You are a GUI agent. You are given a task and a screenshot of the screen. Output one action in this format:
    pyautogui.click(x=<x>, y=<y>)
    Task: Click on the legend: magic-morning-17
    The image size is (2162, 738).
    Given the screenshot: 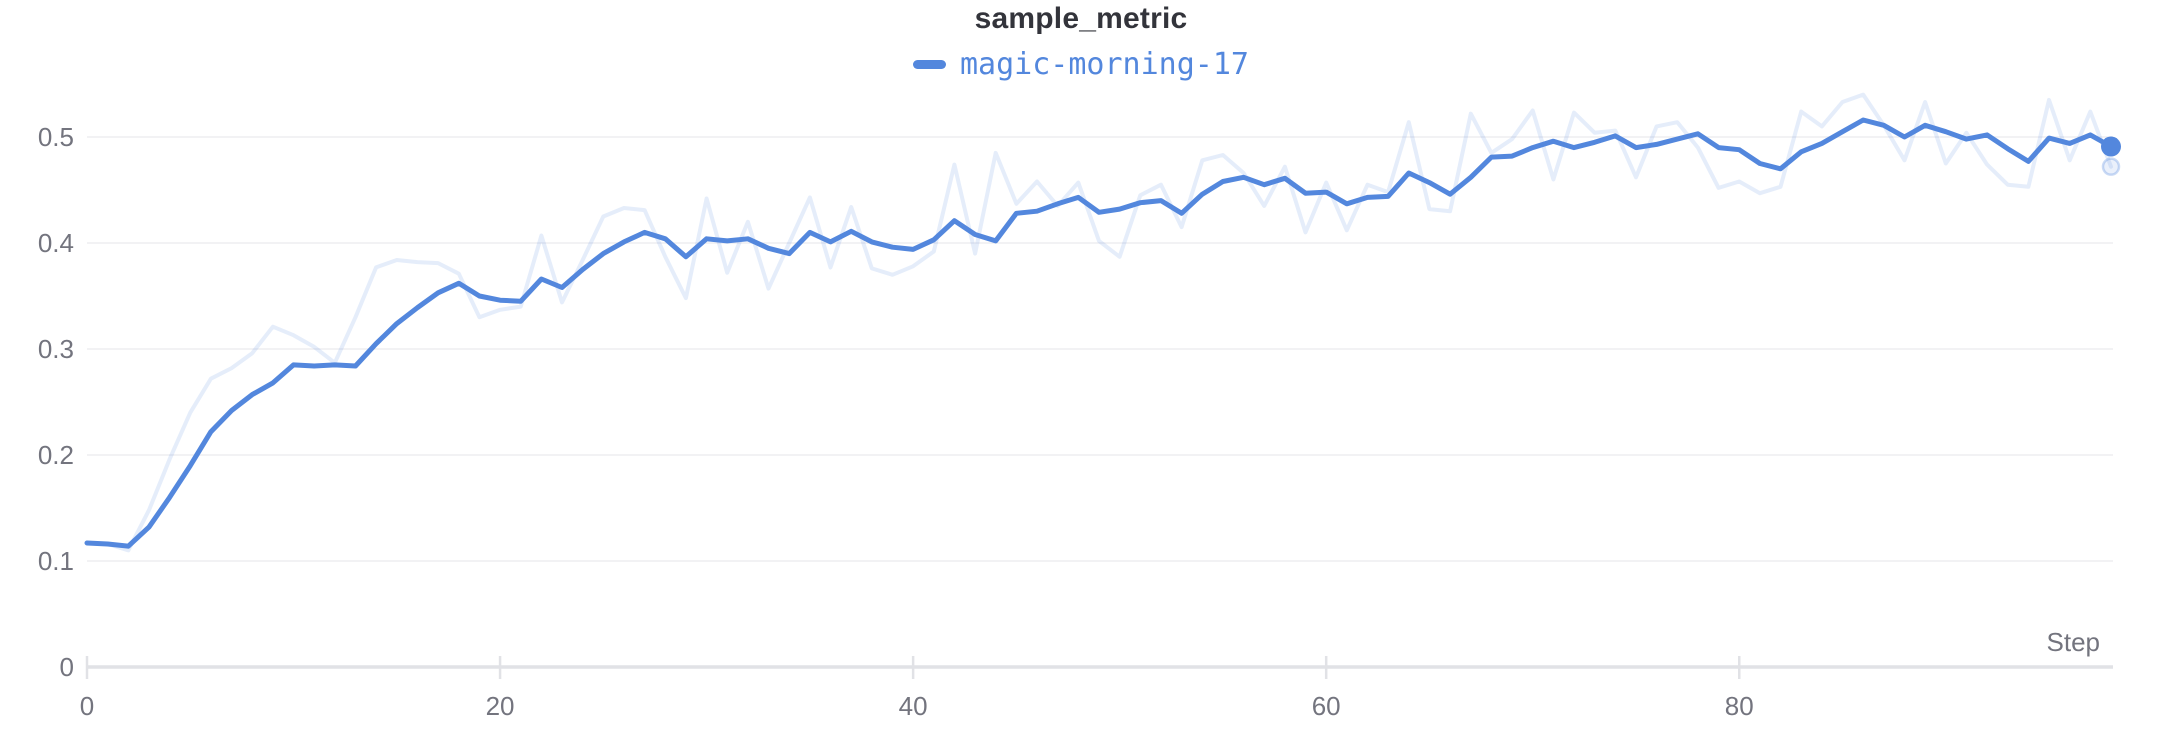 What is the action you would take?
    pyautogui.click(x=1081, y=64)
    